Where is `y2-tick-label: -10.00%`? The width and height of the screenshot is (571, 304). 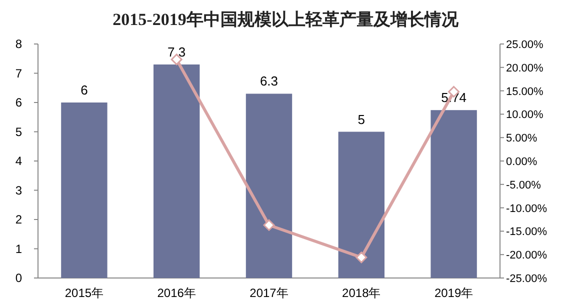 y2-tick-label: -10.00% is located at coordinates (527, 208).